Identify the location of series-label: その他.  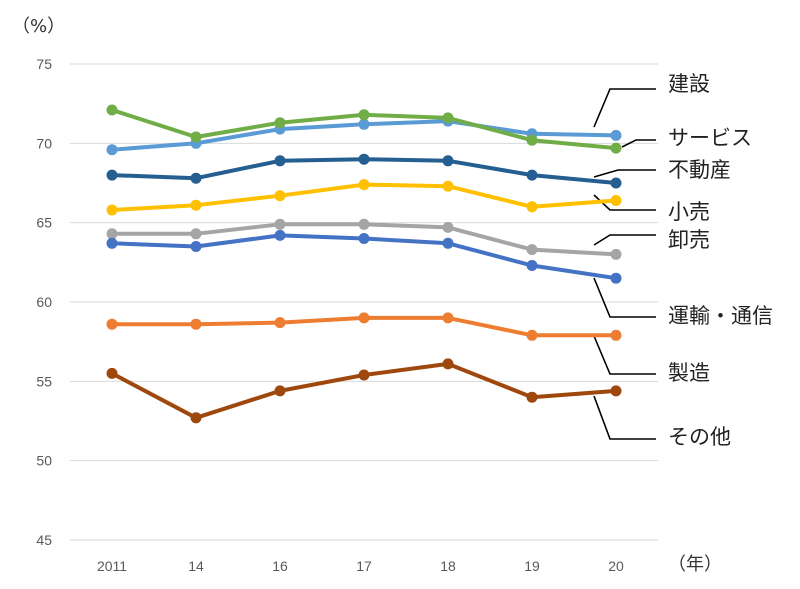
(699, 437).